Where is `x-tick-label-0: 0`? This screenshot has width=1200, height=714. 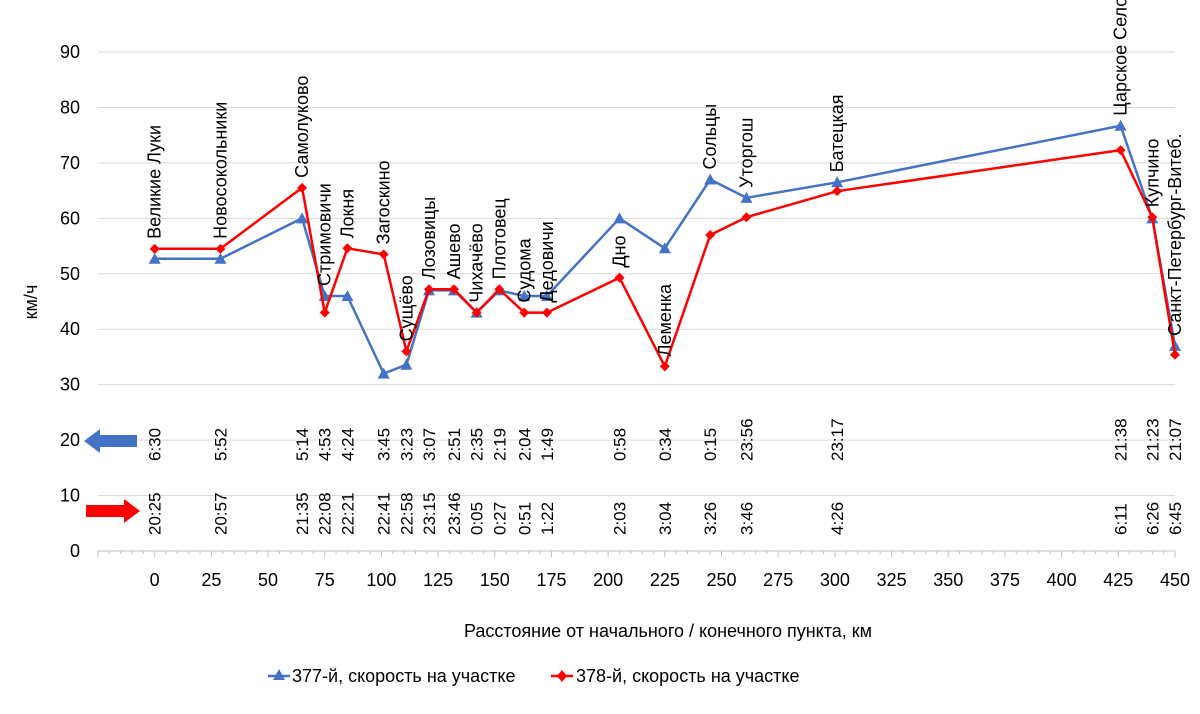 x-tick-label-0: 0 is located at coordinates (155, 580).